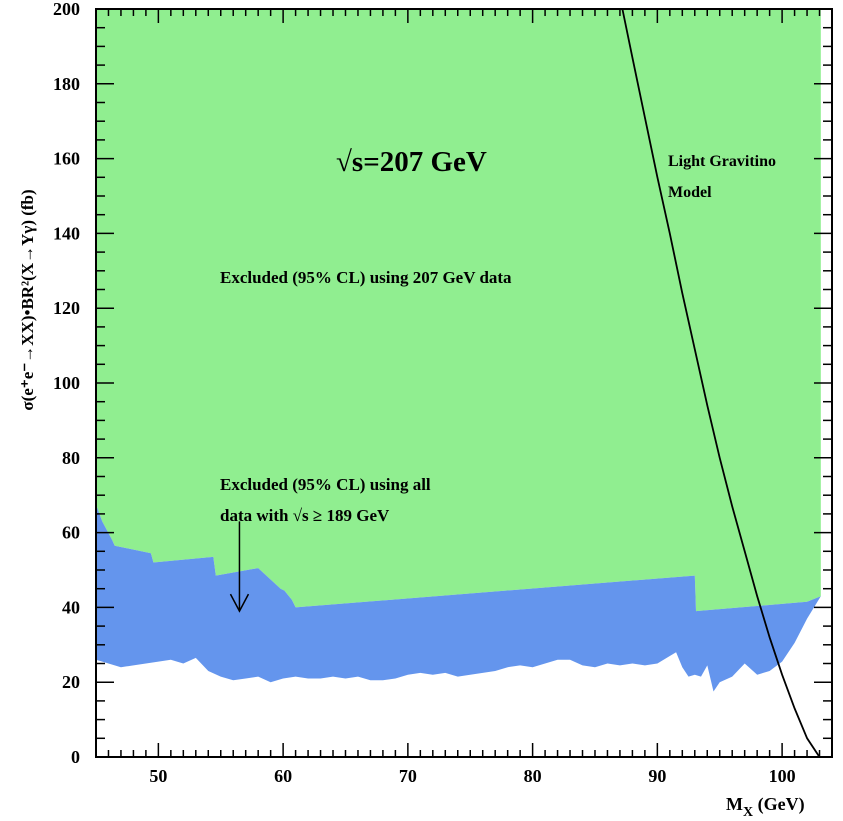 The width and height of the screenshot is (843, 821). Describe the element at coordinates (66, 233) in the screenshot. I see `y-tick-label: 140` at that location.